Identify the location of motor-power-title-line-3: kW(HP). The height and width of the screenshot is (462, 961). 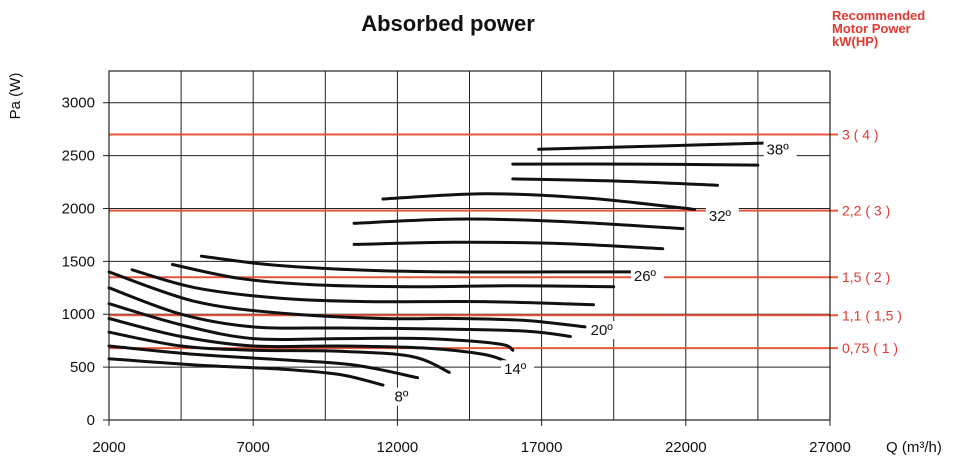
(855, 41).